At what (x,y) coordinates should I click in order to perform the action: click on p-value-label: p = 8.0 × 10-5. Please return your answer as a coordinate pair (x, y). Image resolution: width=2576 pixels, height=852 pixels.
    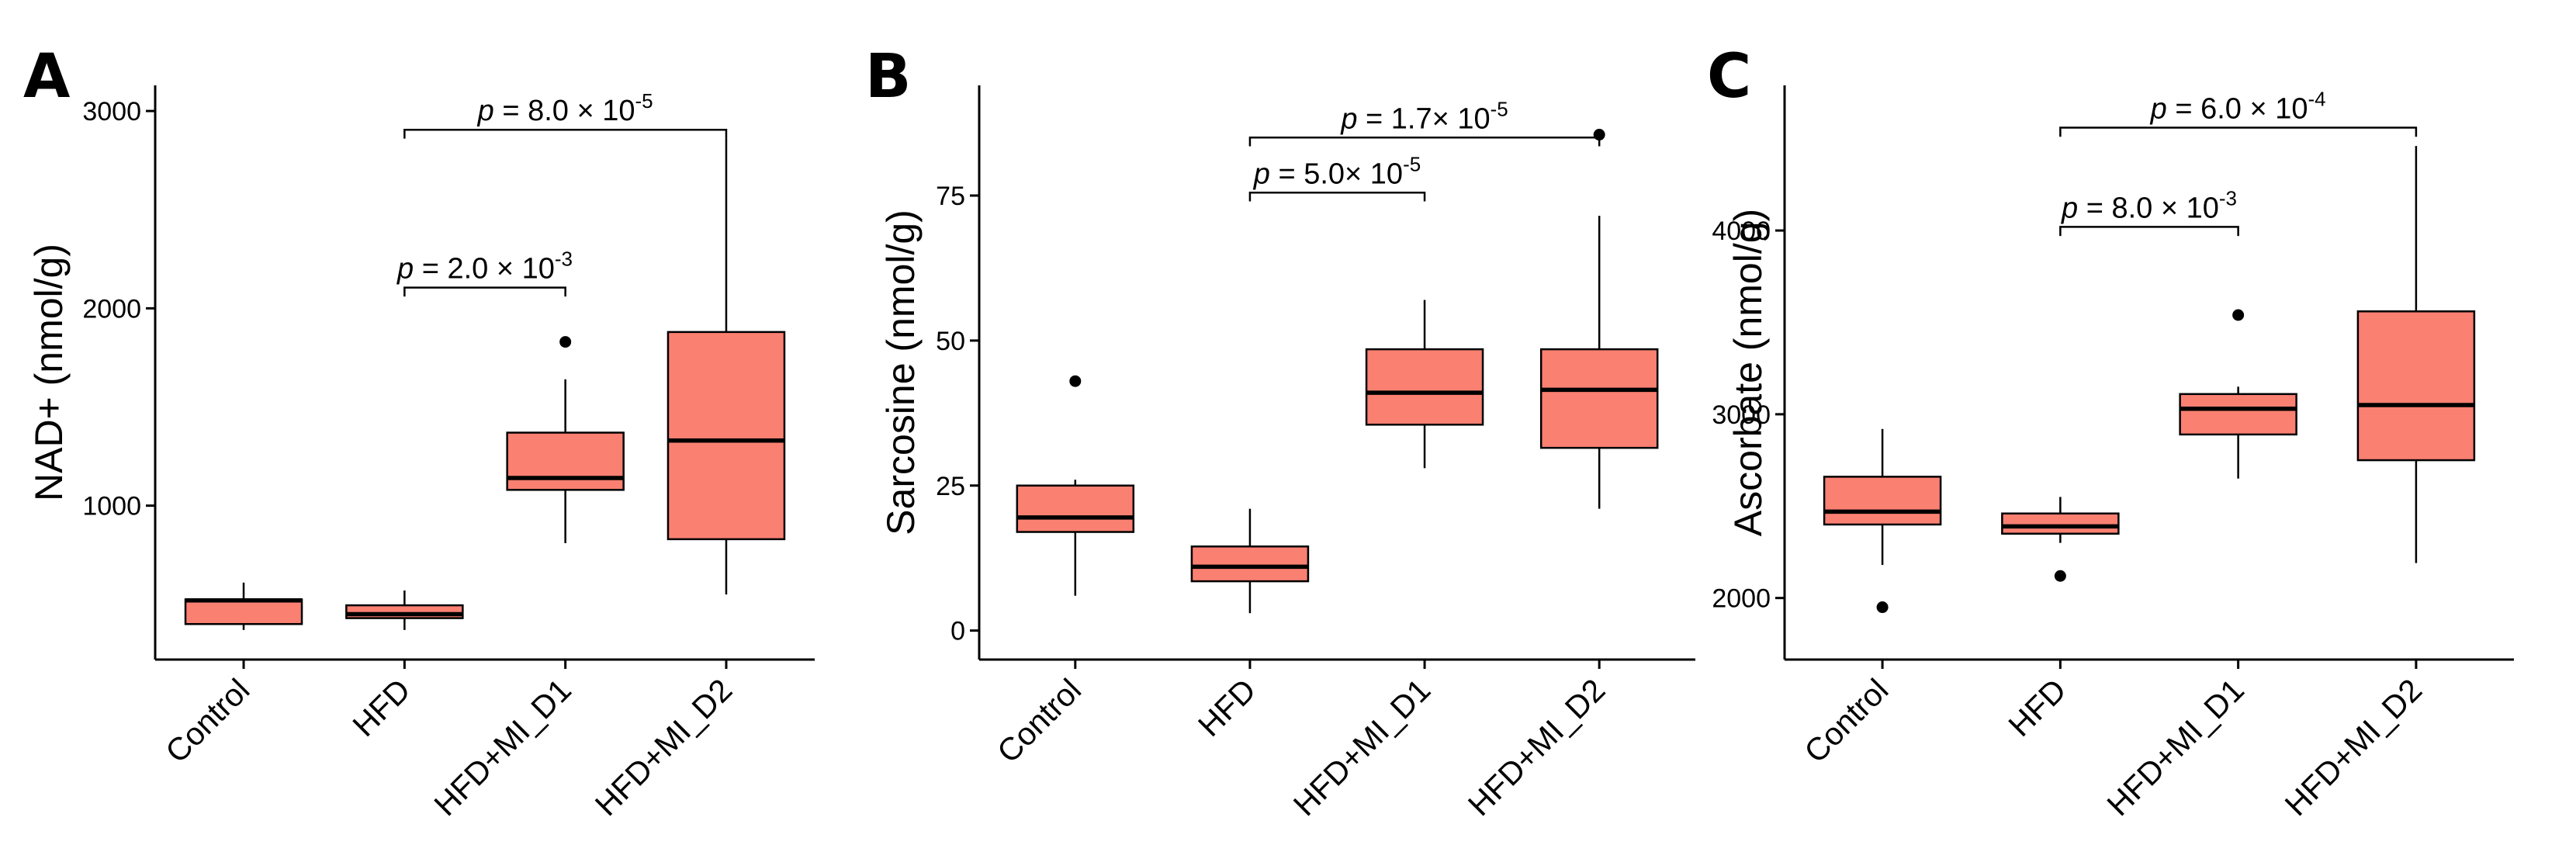
    Looking at the image, I should click on (565, 108).